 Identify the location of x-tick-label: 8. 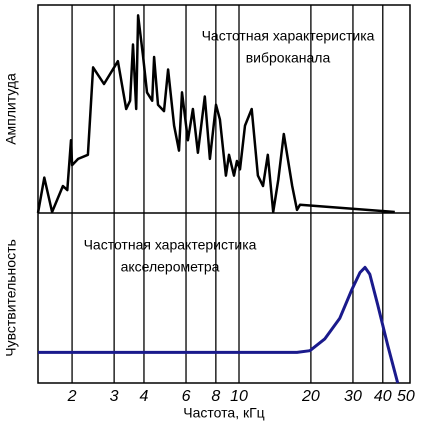
(215, 396).